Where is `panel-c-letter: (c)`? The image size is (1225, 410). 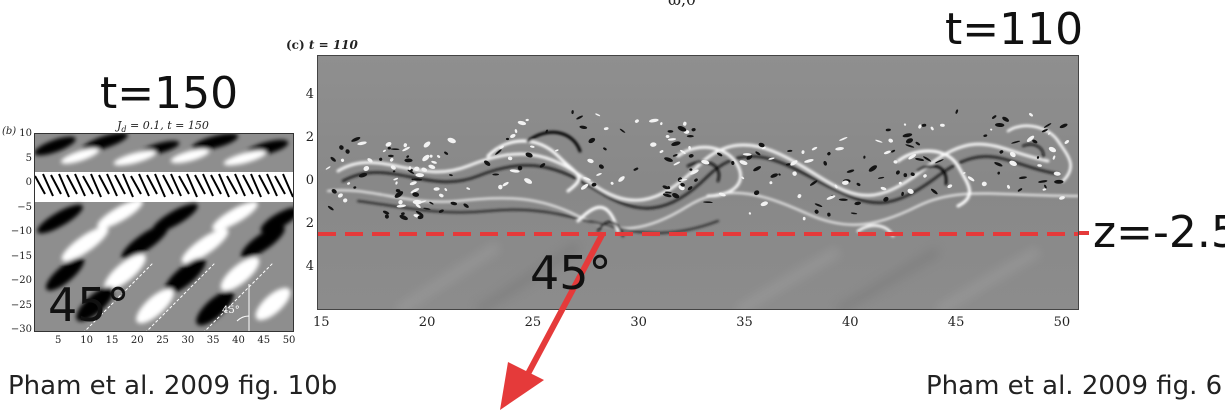 panel-c-letter: (c) is located at coordinates (295, 45).